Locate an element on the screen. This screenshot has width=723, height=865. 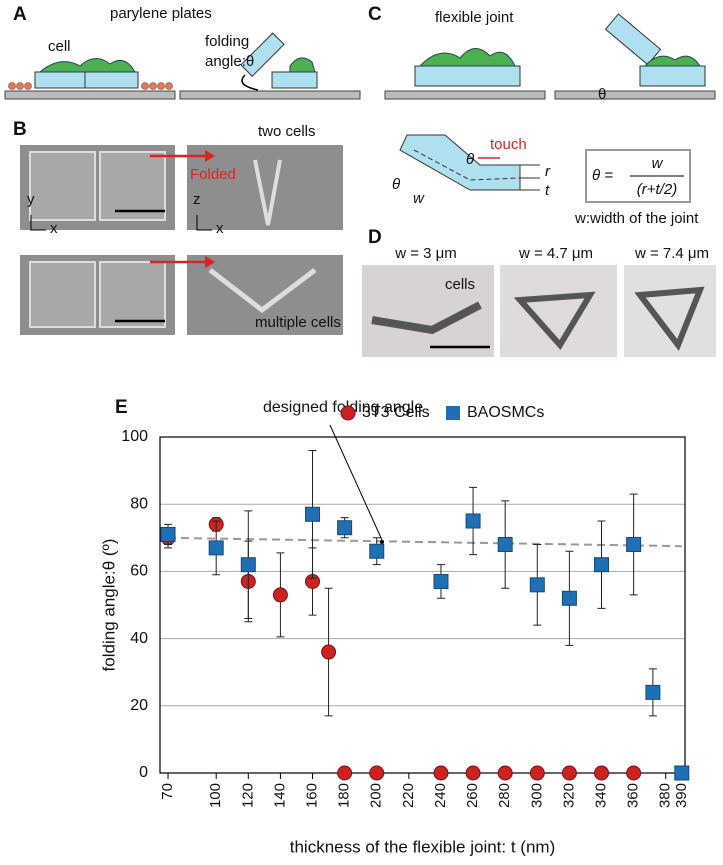
panel-c-diagram is located at coordinates (550, 108).